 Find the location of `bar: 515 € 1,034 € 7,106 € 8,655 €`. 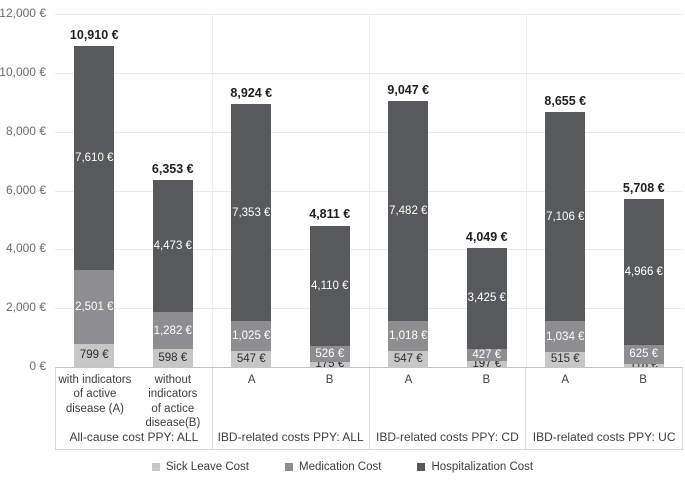

bar: 515 € 1,034 € 7,106 € 8,655 € is located at coordinates (565, 230).